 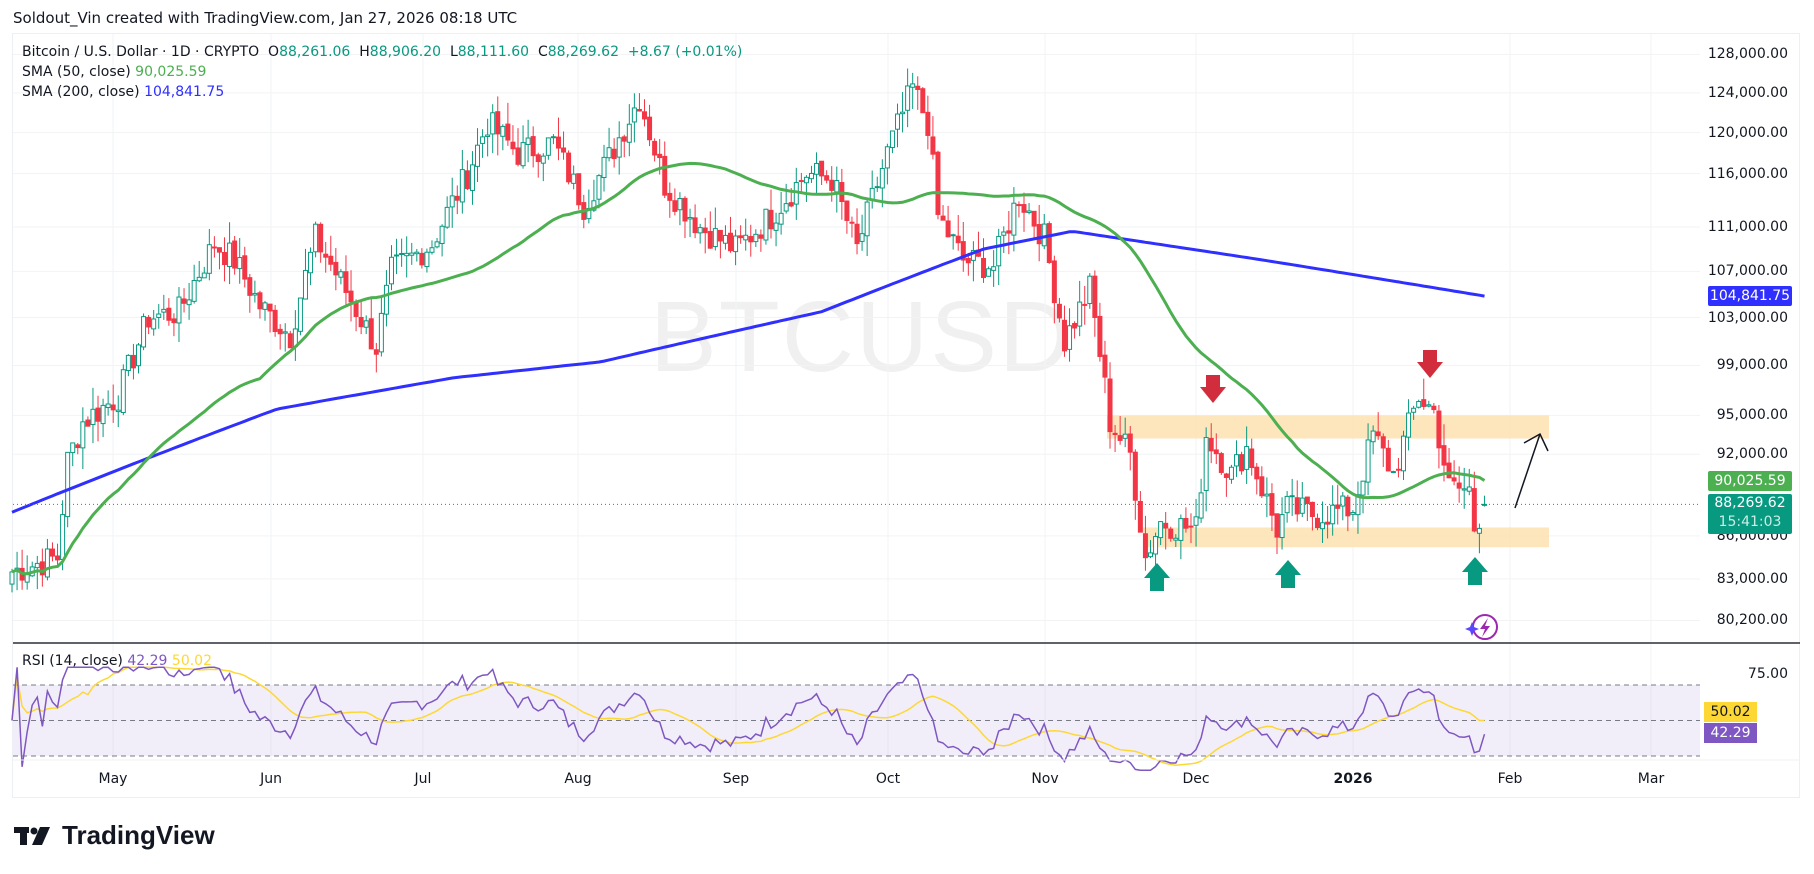 What do you see at coordinates (1752, 578) in the screenshot?
I see `price-axis-tick: 83,000.00` at bounding box center [1752, 578].